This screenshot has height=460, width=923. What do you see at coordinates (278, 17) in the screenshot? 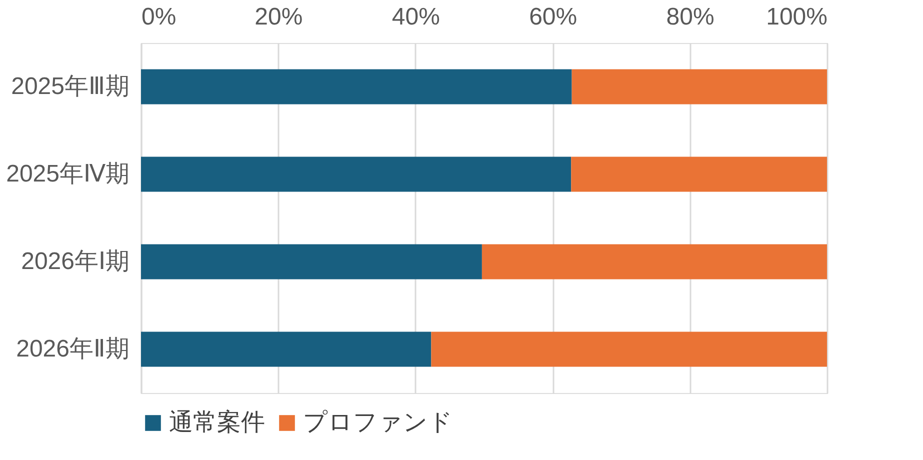
I see `x-tick-label: 20%` at bounding box center [278, 17].